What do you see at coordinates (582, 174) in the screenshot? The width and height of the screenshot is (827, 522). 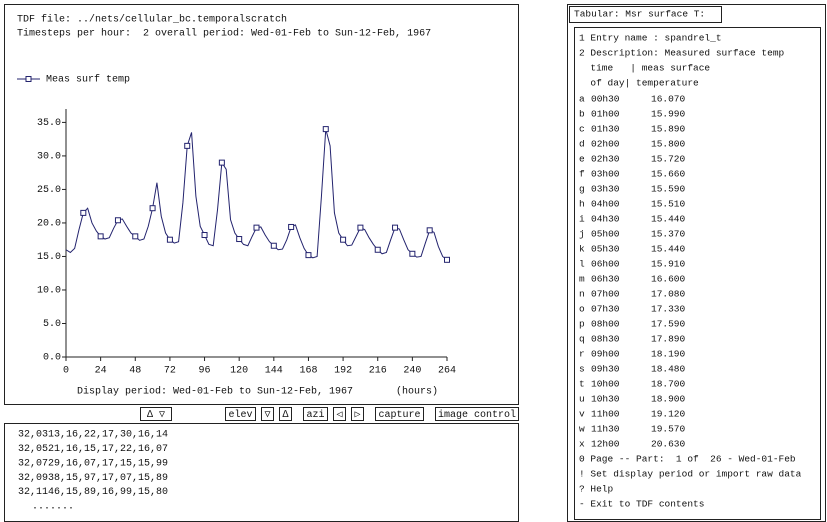 I see `row-key: f` at bounding box center [582, 174].